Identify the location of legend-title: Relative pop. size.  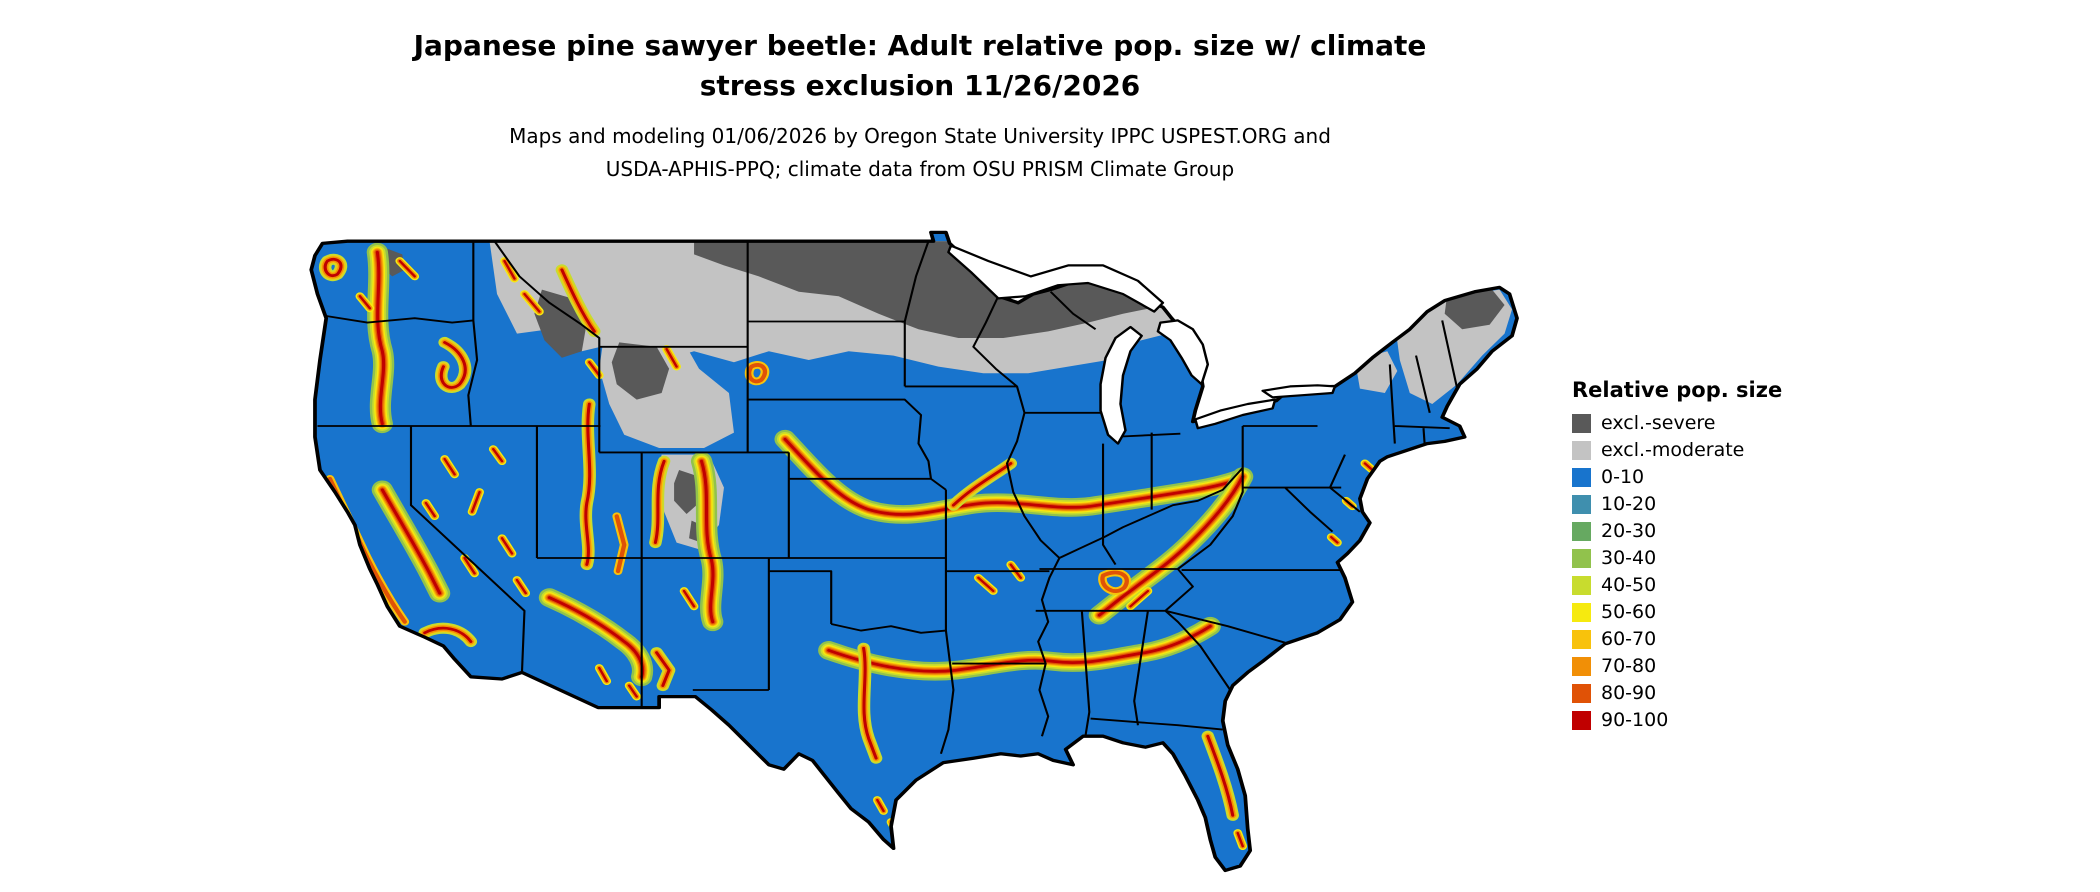
(1677, 390).